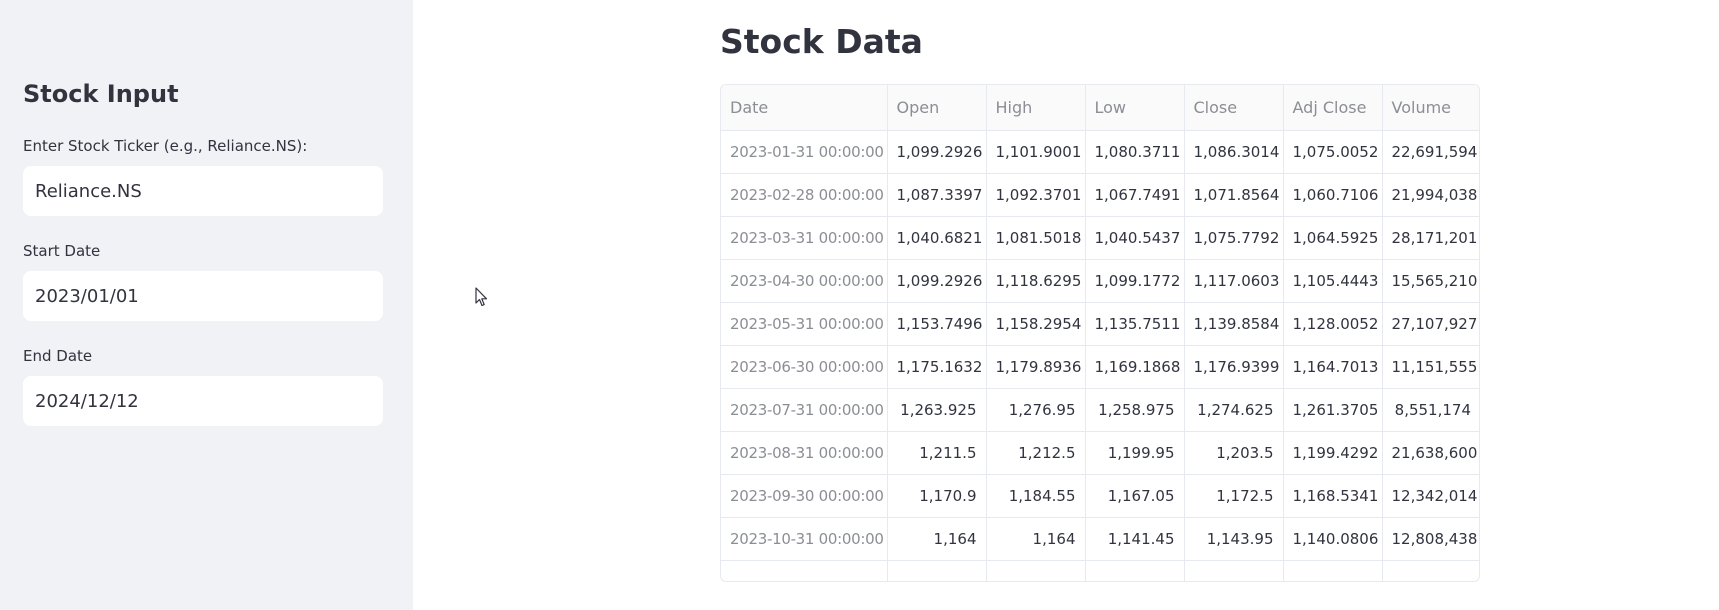  What do you see at coordinates (1333, 539) in the screenshot?
I see `value-cell: 1,140.0806` at bounding box center [1333, 539].